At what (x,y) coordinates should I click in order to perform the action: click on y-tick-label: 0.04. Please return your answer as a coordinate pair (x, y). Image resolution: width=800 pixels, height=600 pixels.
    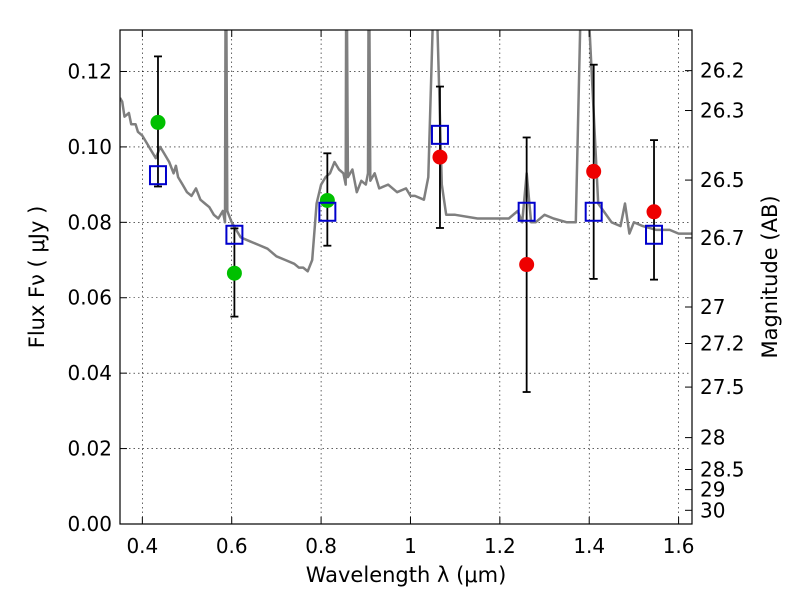
    Looking at the image, I should click on (89, 373).